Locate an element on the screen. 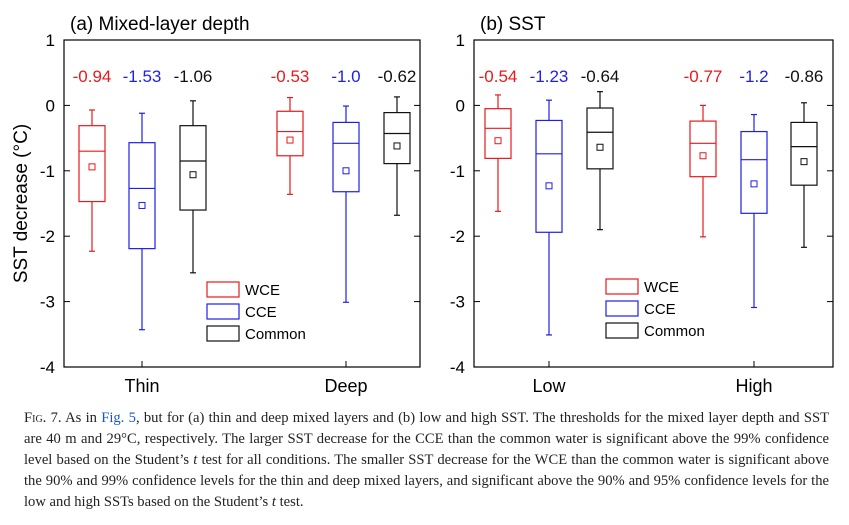  caption-label: Fig. 7. is located at coordinates (43, 418).